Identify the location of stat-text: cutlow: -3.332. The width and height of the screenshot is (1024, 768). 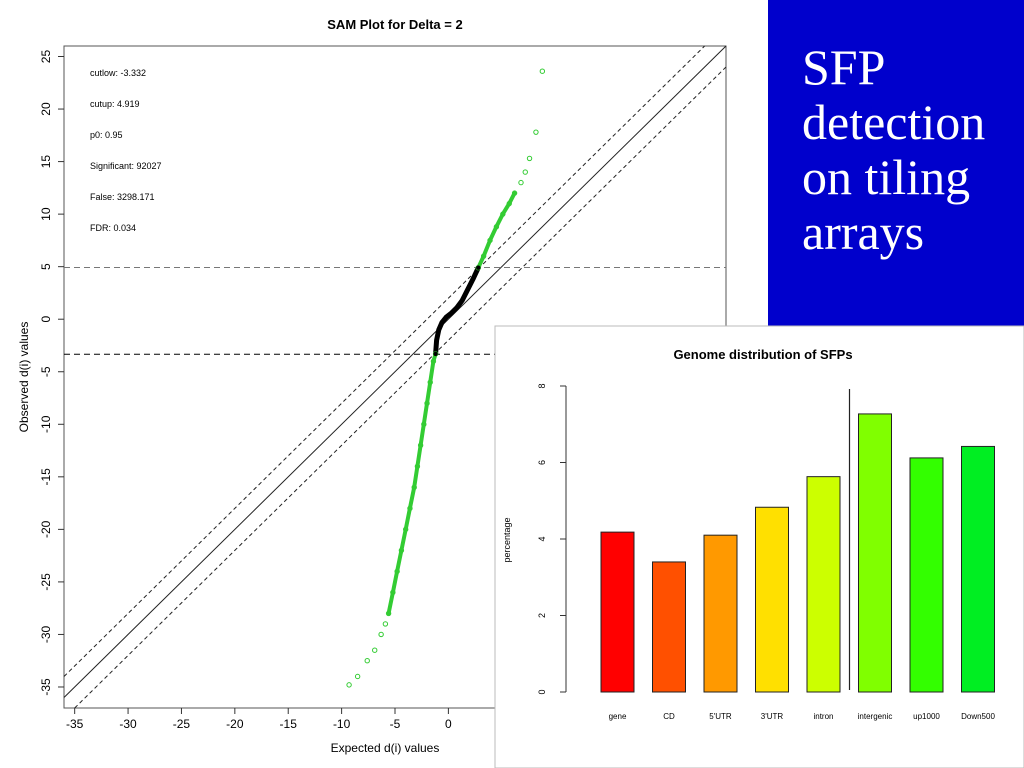
(118, 73).